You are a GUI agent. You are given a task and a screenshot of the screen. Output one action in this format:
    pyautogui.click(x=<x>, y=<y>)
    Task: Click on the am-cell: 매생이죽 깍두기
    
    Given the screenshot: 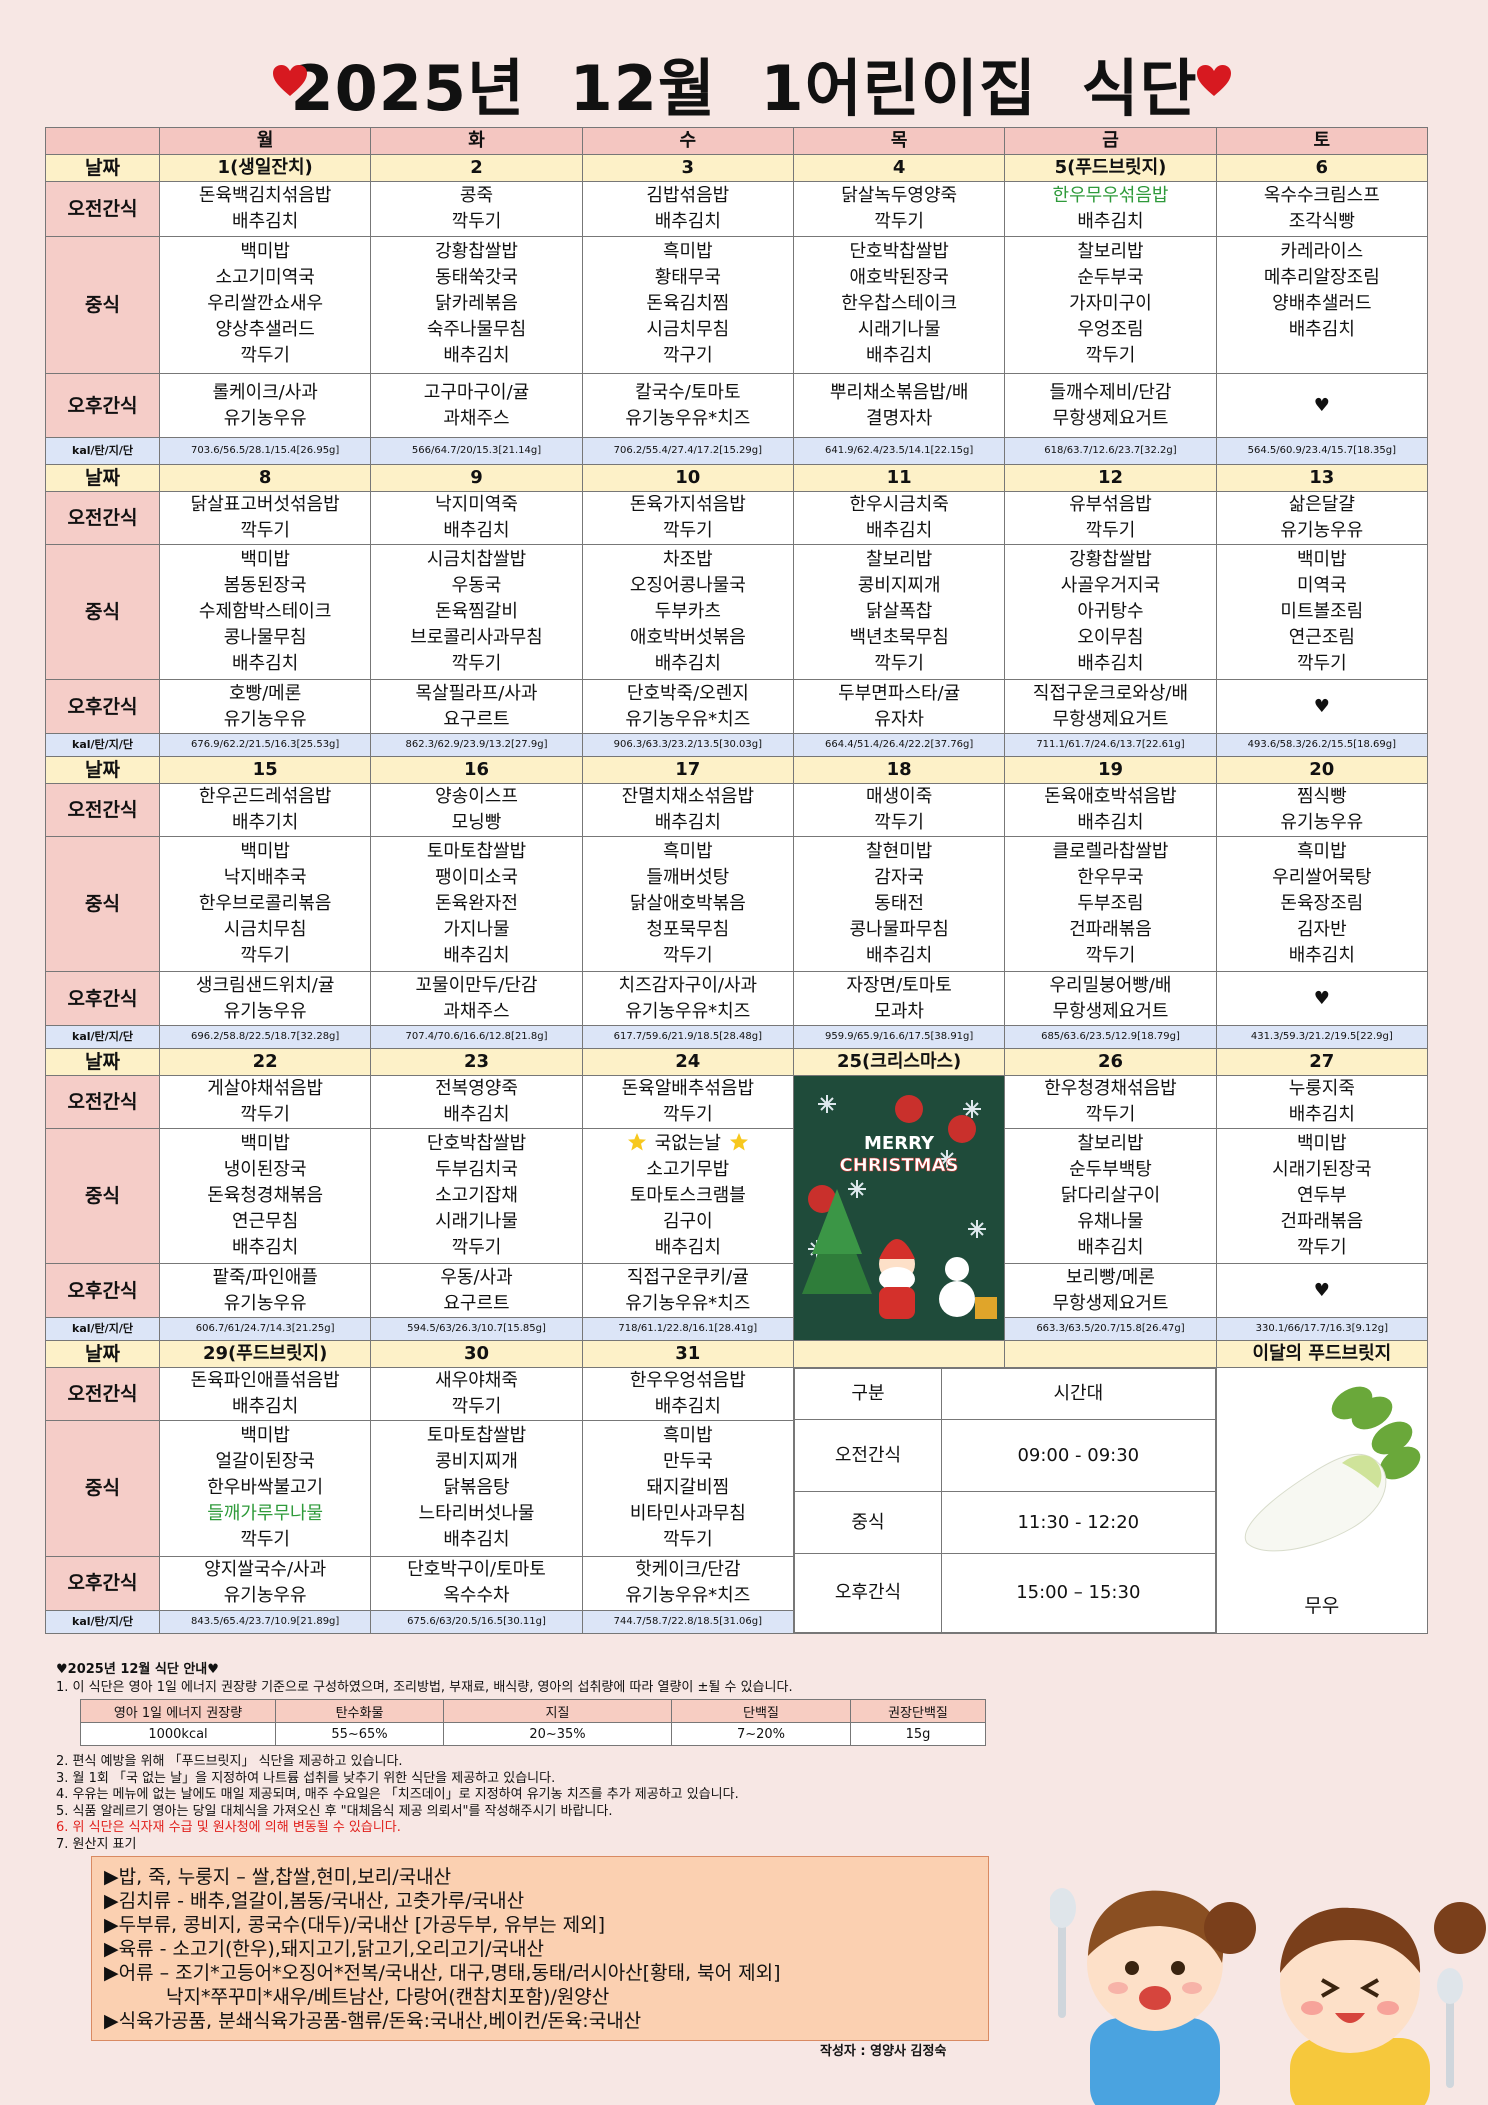 What is the action you would take?
    pyautogui.click(x=899, y=810)
    